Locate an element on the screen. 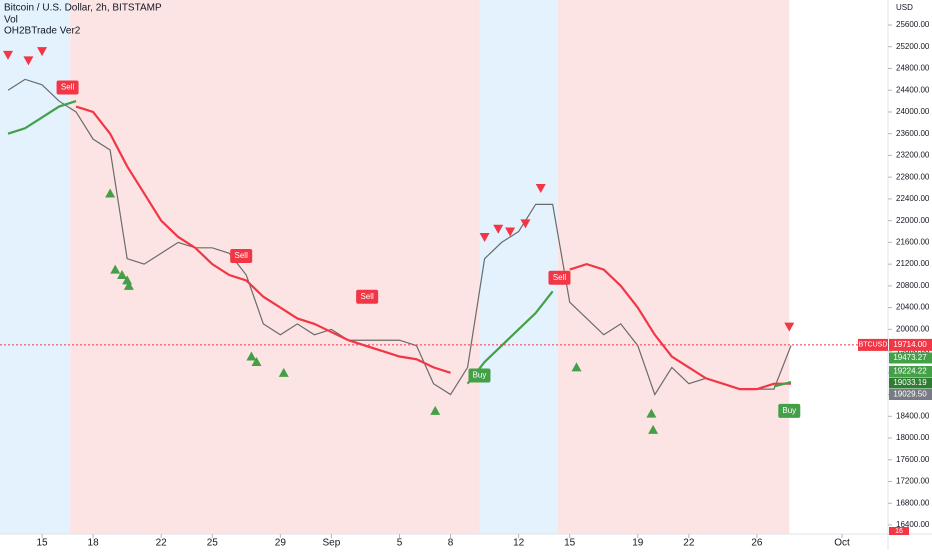 The image size is (932, 555). price-tag-text: 19714.00 is located at coordinates (910, 344).